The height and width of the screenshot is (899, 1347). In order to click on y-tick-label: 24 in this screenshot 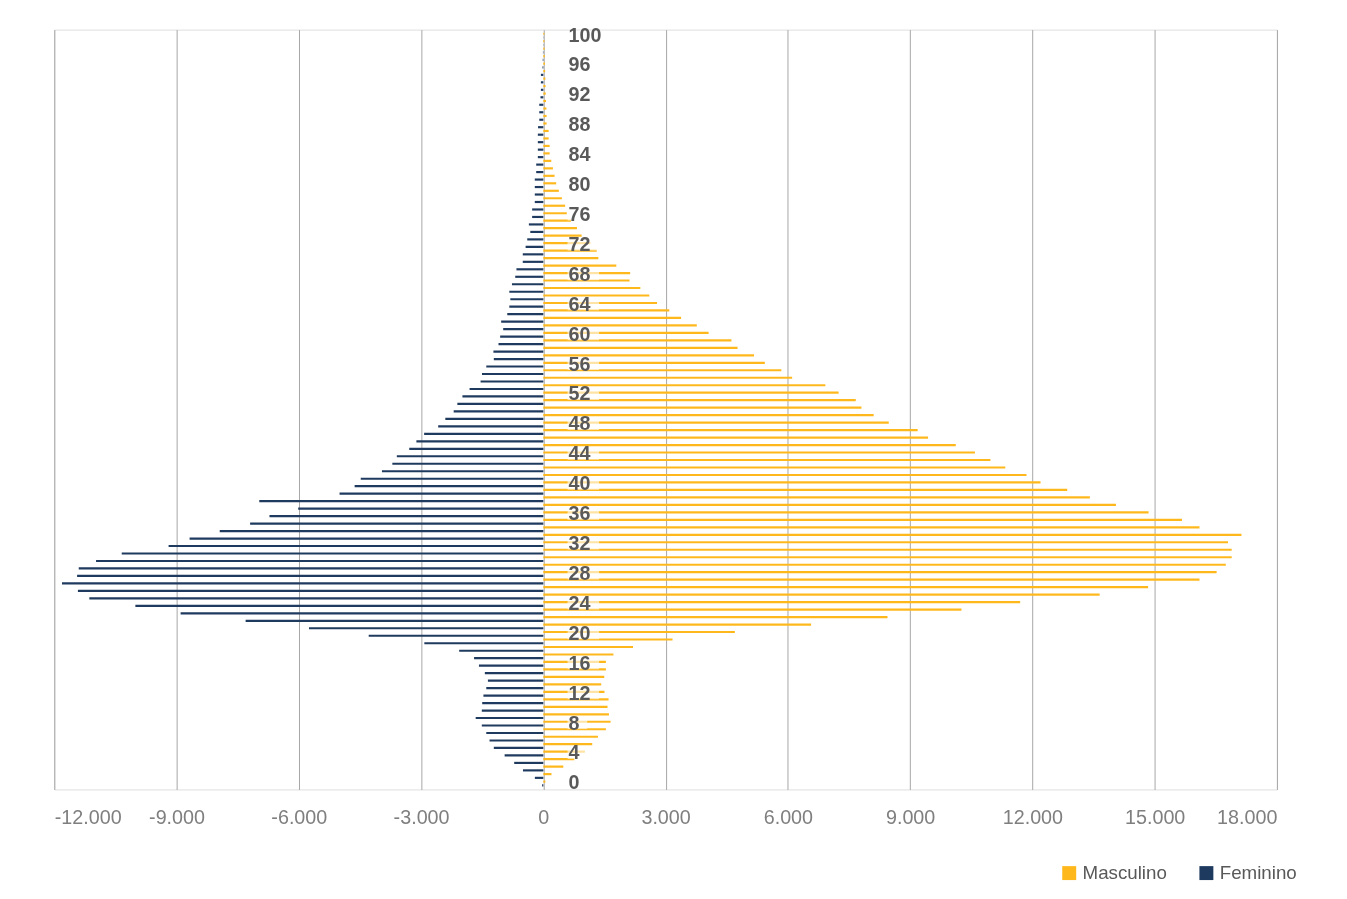, I will do `click(579, 602)`.